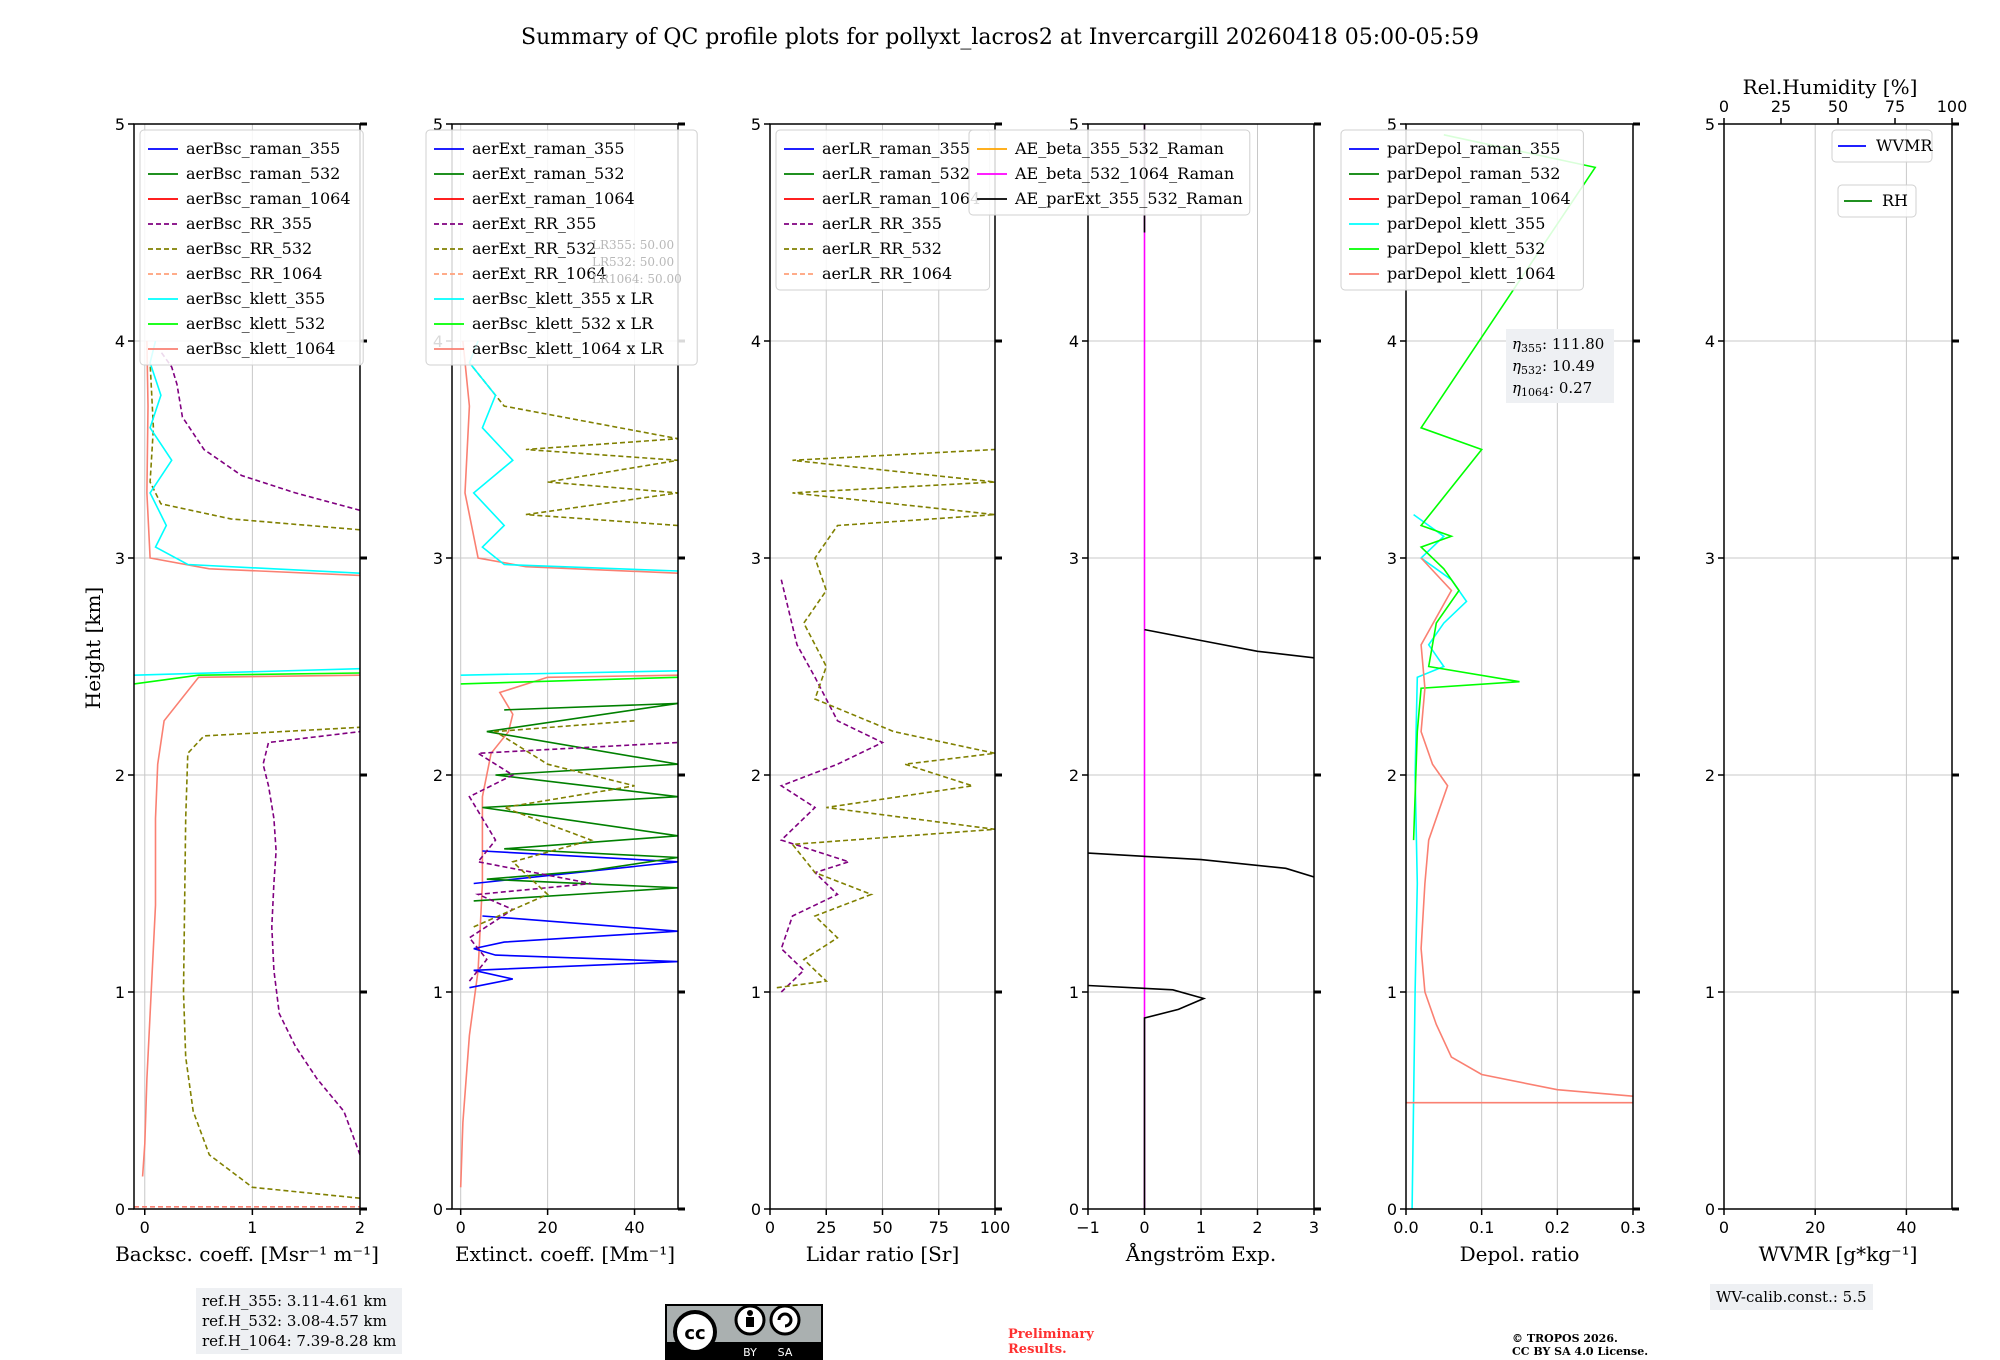 This screenshot has height=1360, width=2000. Describe the element at coordinates (1838, 1254) in the screenshot. I see `x-axis-label: WVMR [g*kg⁻¹]` at that location.